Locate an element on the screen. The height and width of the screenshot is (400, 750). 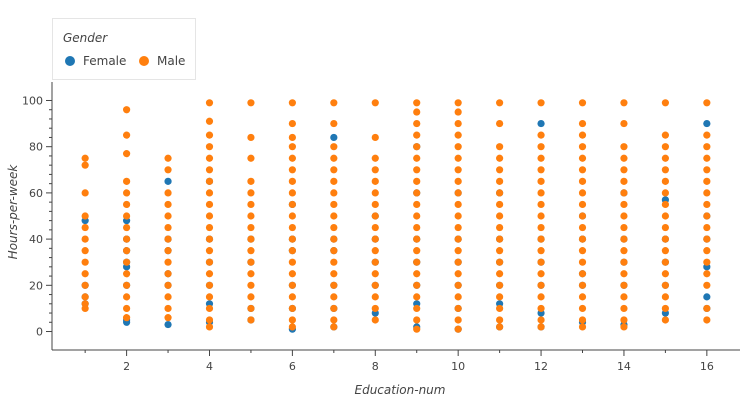
y-axis-title: Hours-per-week is located at coordinates (13, 212).